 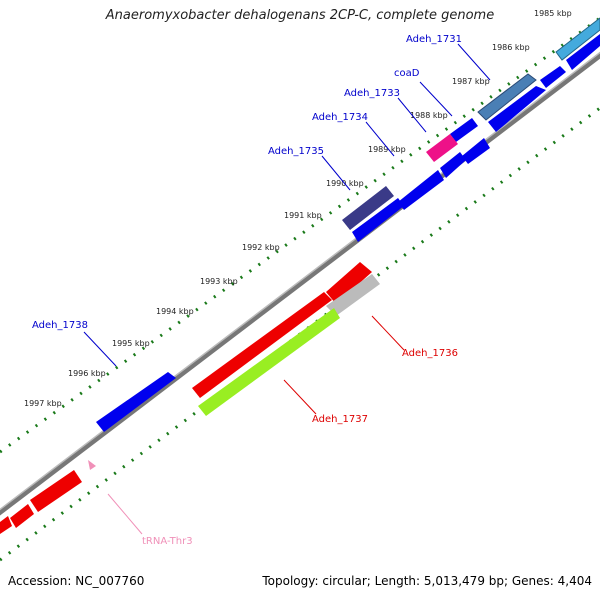 What do you see at coordinates (430, 353) in the screenshot?
I see `gene-label-adeh-1736: Adeh_1736` at bounding box center [430, 353].